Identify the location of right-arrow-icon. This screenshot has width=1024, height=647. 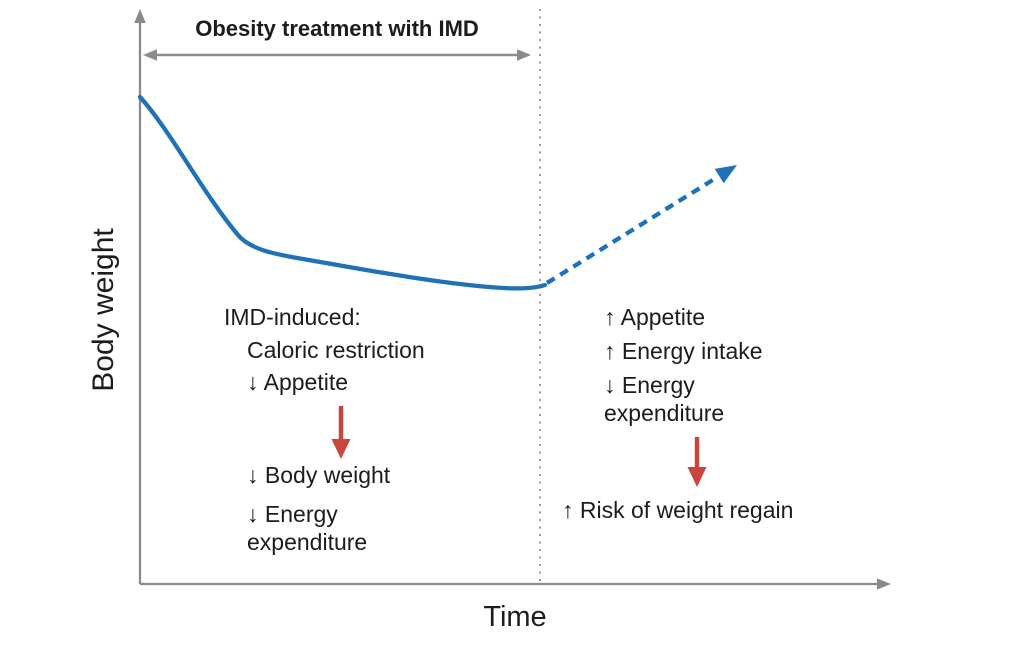
(524, 55).